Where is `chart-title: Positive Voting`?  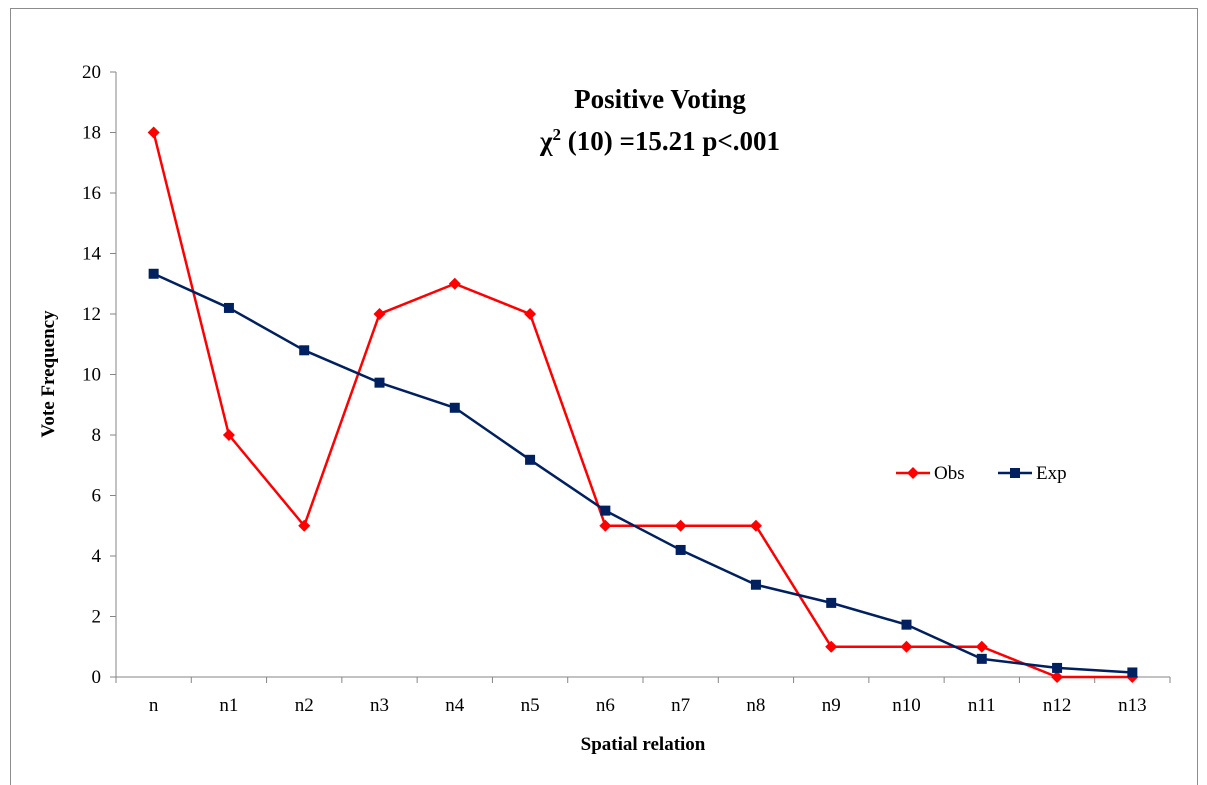
chart-title: Positive Voting is located at coordinates (660, 99).